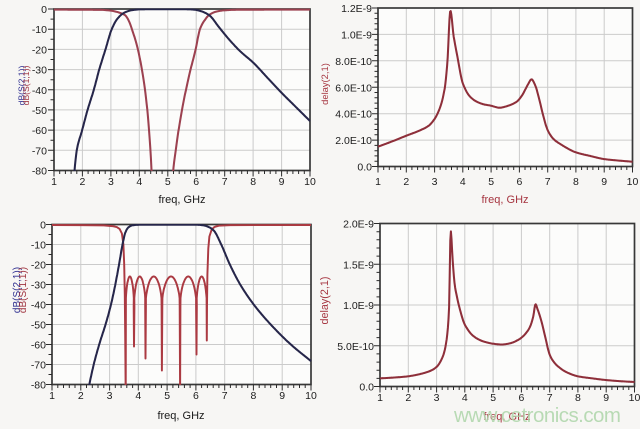  What do you see at coordinates (356, 9) in the screenshot?
I see `svg-text: 1.2E-9` at bounding box center [356, 9].